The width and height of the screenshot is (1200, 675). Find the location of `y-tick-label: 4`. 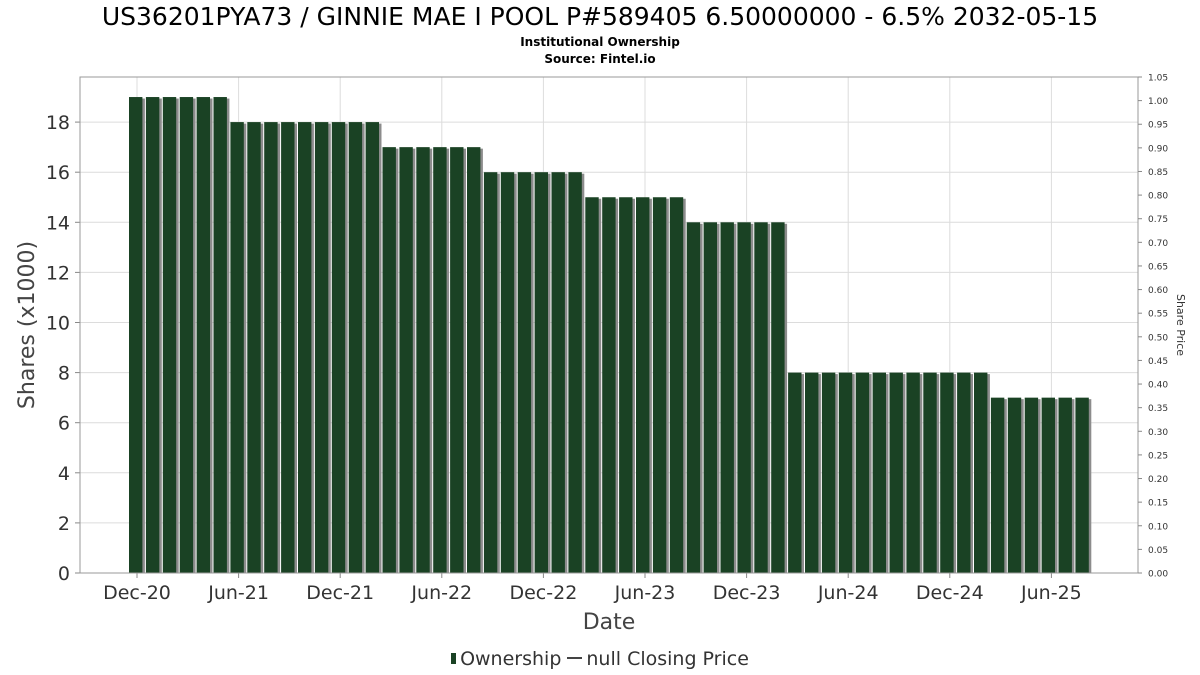

y-tick-label: 4 is located at coordinates (64, 474).